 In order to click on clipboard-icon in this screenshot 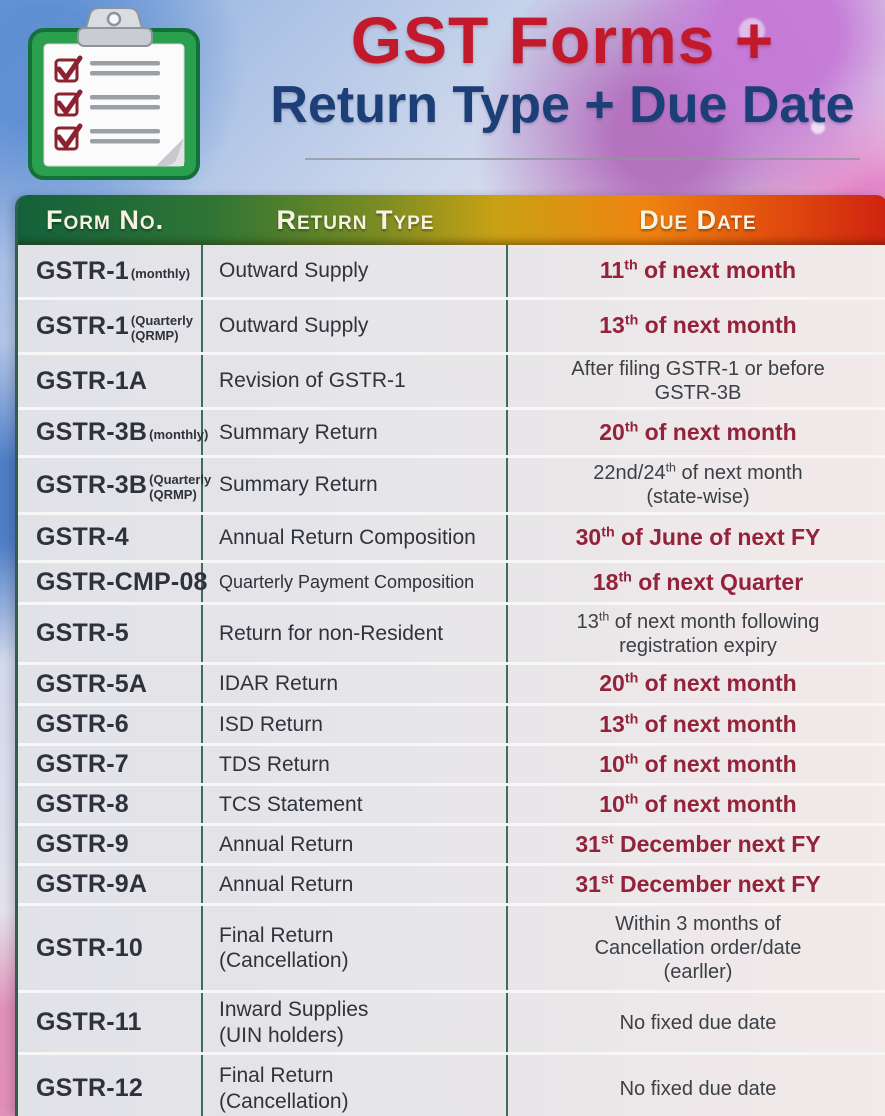, I will do `click(123, 93)`.